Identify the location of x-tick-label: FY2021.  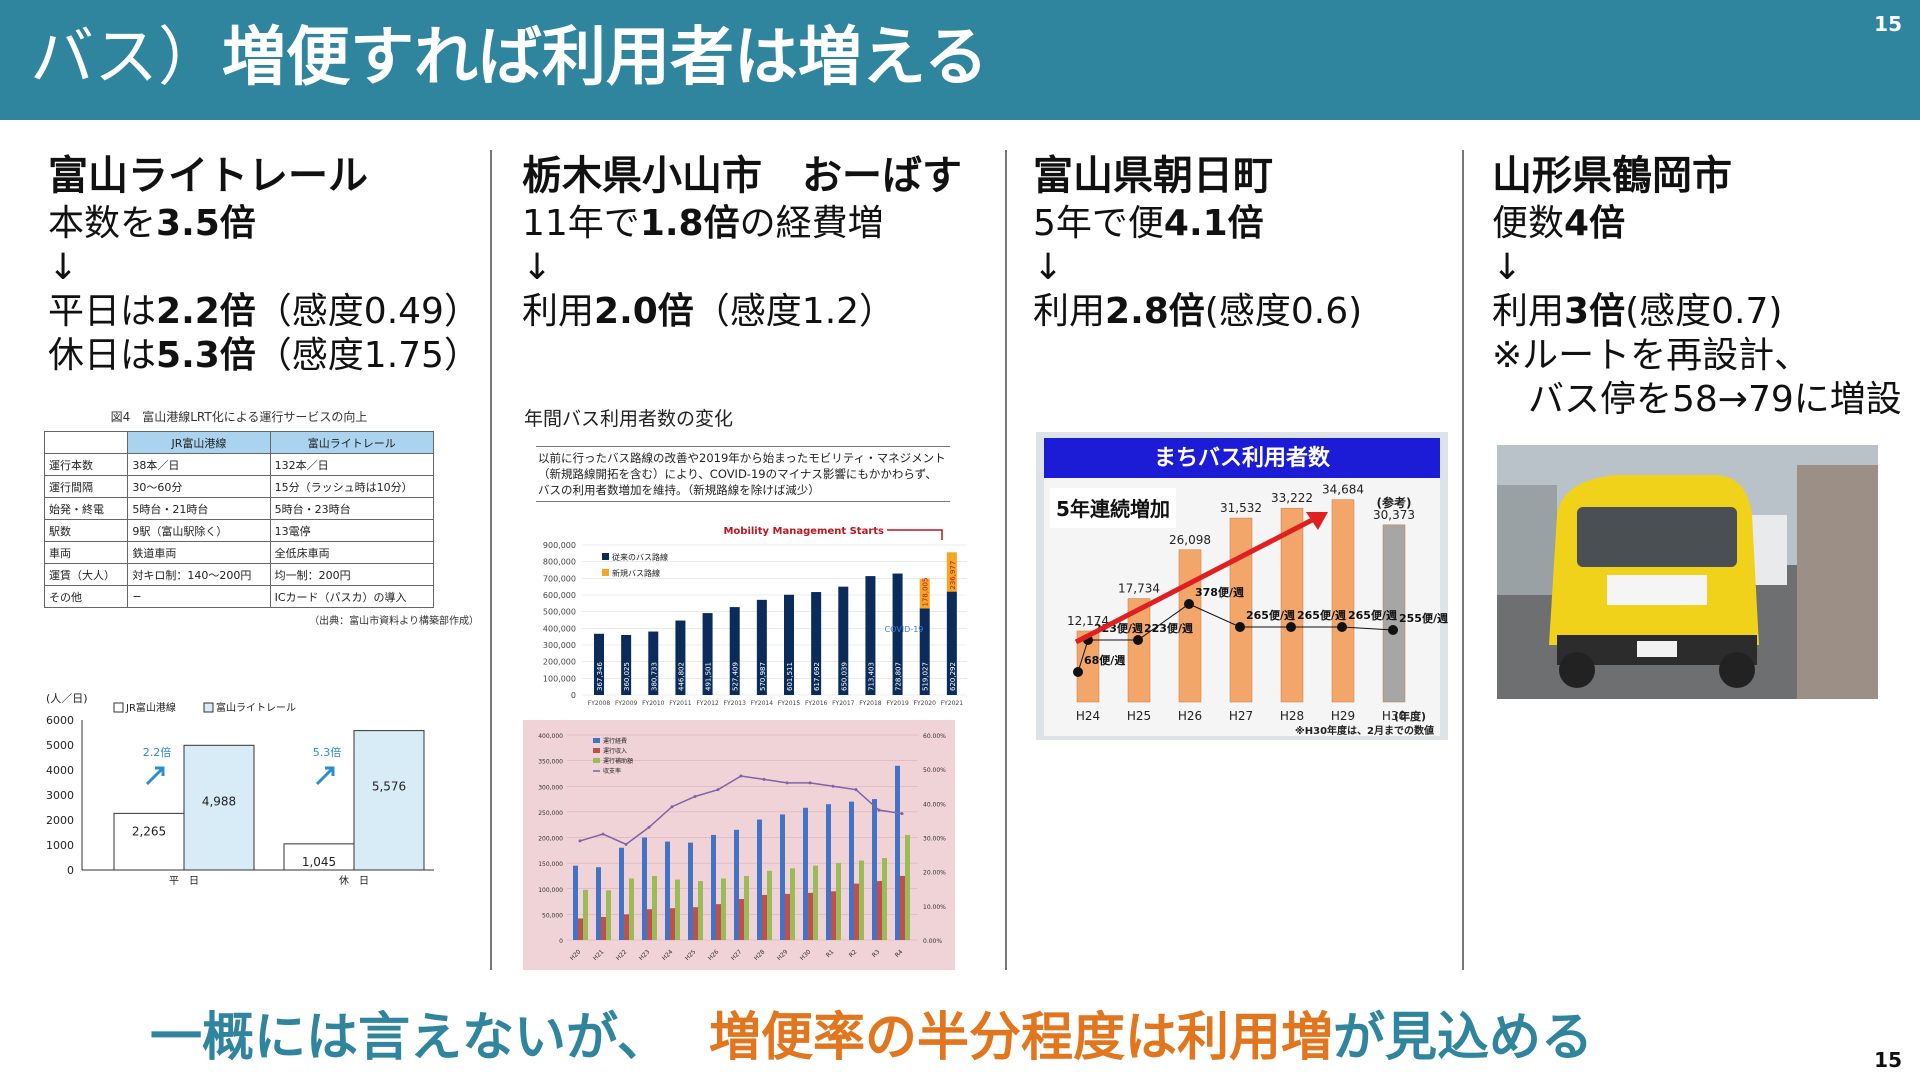
(952, 703).